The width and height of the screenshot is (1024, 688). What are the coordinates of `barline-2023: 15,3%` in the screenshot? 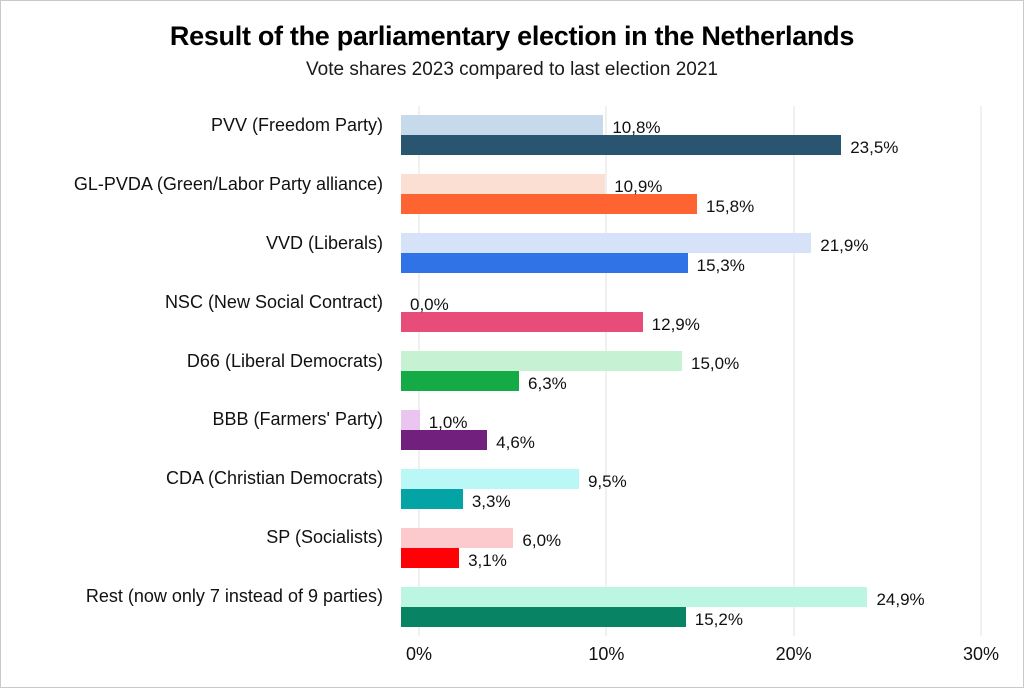 It's located at (682, 264).